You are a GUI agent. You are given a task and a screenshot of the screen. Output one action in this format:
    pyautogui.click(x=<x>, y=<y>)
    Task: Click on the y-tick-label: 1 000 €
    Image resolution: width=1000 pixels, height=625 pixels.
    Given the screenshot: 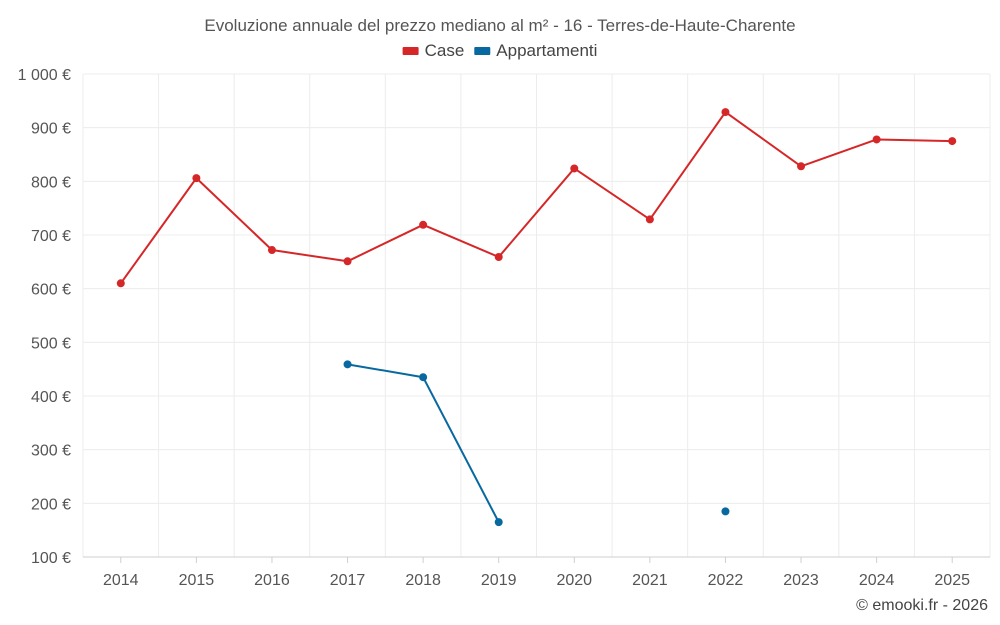 What is the action you would take?
    pyautogui.click(x=44, y=75)
    